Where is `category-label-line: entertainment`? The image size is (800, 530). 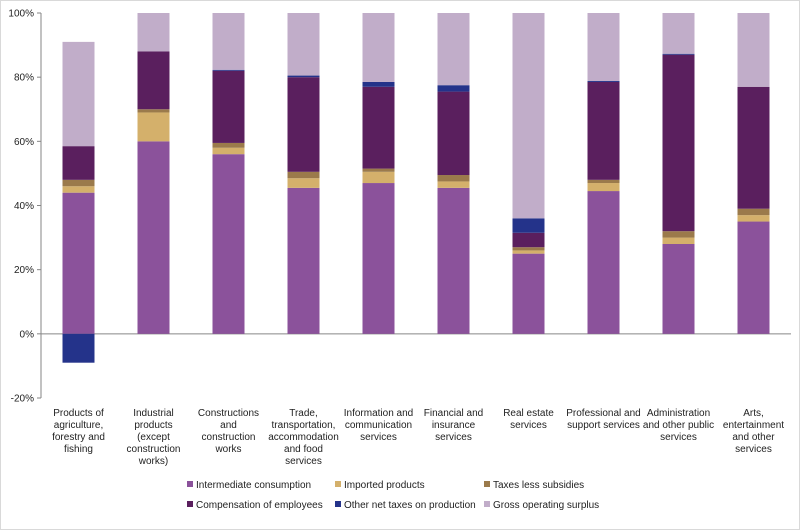 category-label-line: entertainment is located at coordinates (753, 425).